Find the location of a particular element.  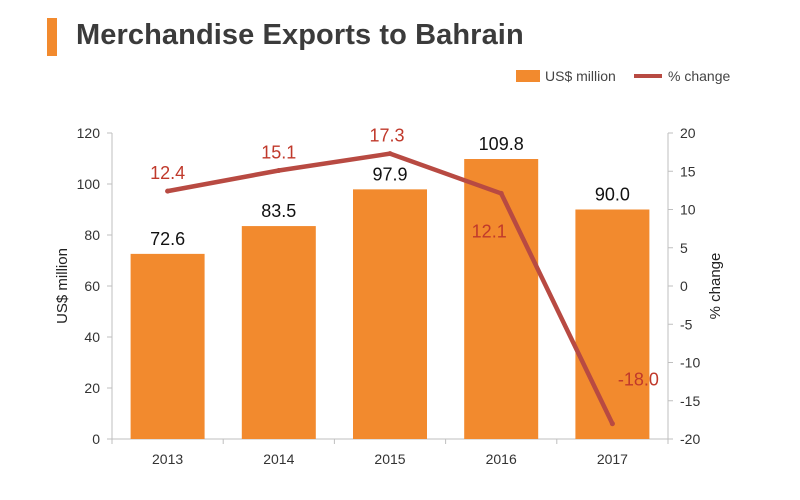

y-axis-title-right: % change is located at coordinates (715, 286).